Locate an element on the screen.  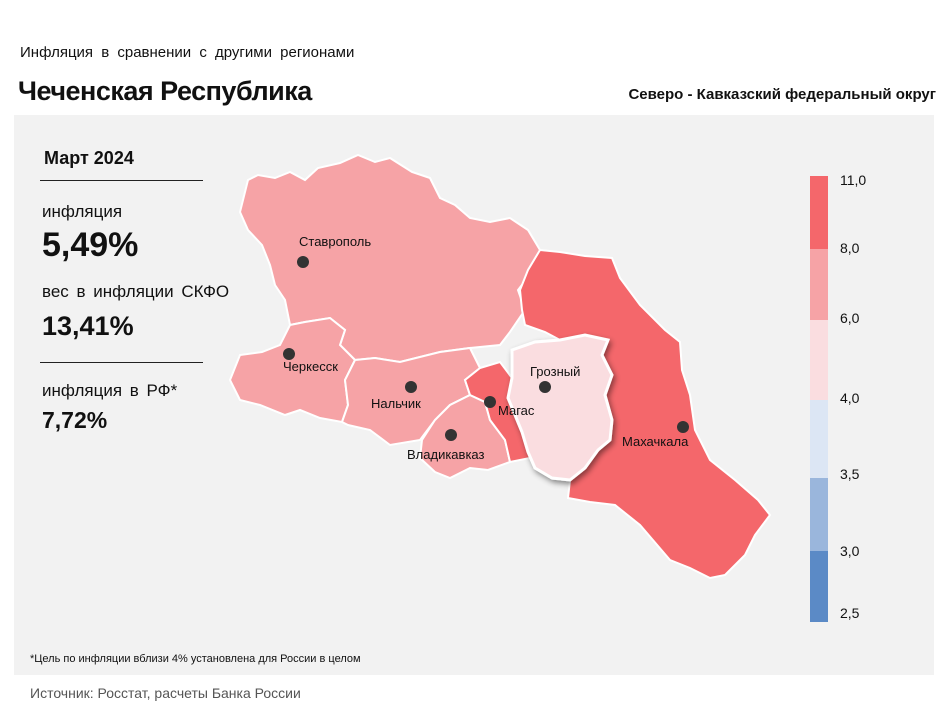
legend-label: 8,0 is located at coordinates (850, 248).